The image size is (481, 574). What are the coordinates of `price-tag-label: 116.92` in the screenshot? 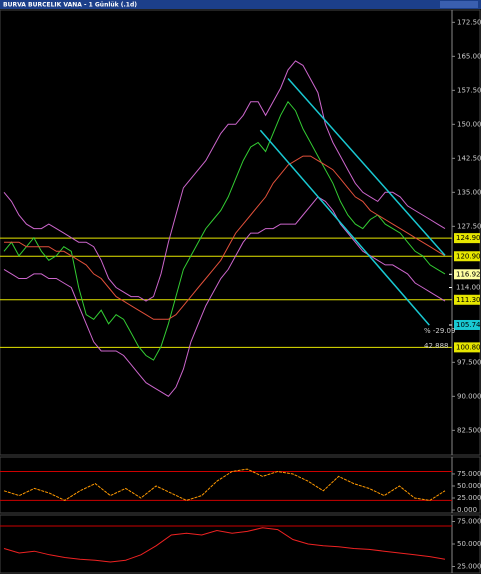 It's located at (468, 274).